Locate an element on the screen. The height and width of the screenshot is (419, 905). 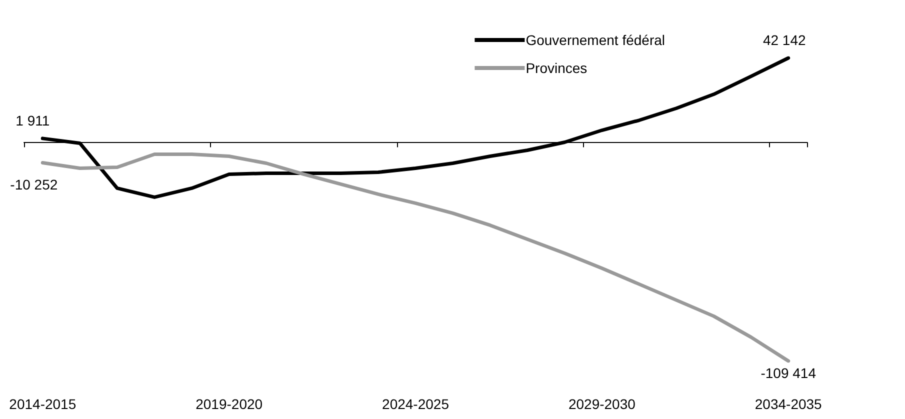
x-tick-label: 2024-2025 is located at coordinates (416, 404).